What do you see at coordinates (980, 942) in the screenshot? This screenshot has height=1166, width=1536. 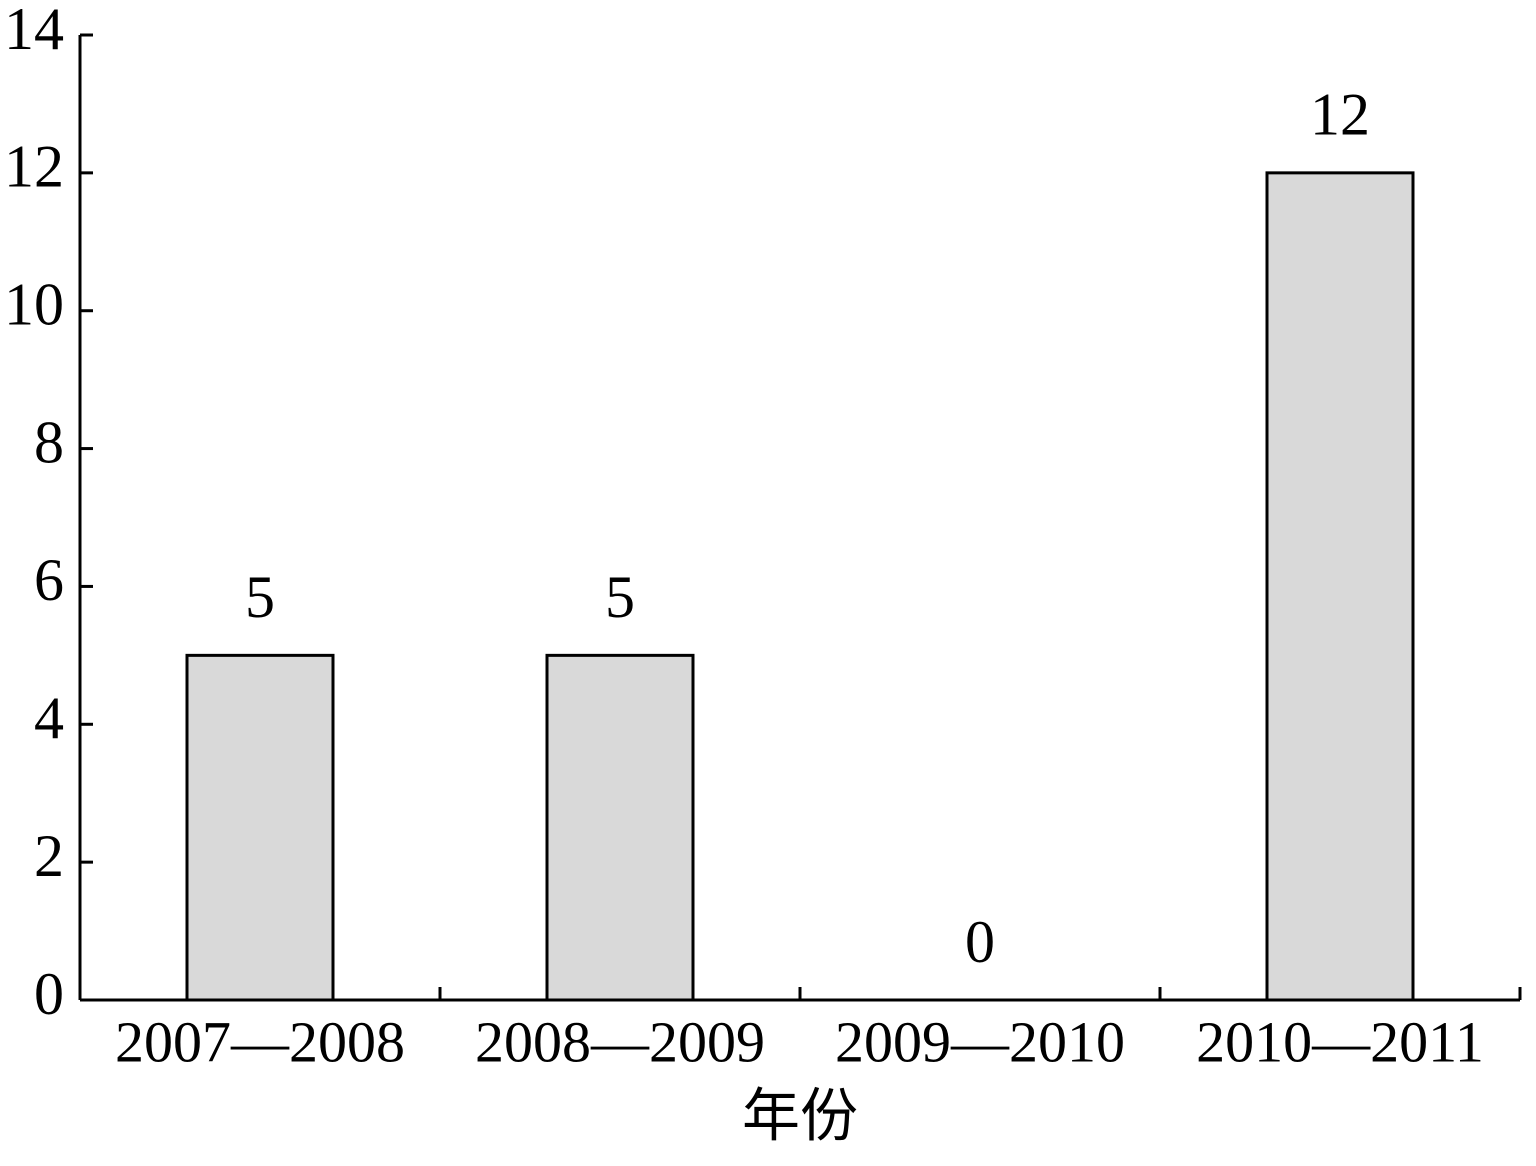 I see `value-label: 0` at bounding box center [980, 942].